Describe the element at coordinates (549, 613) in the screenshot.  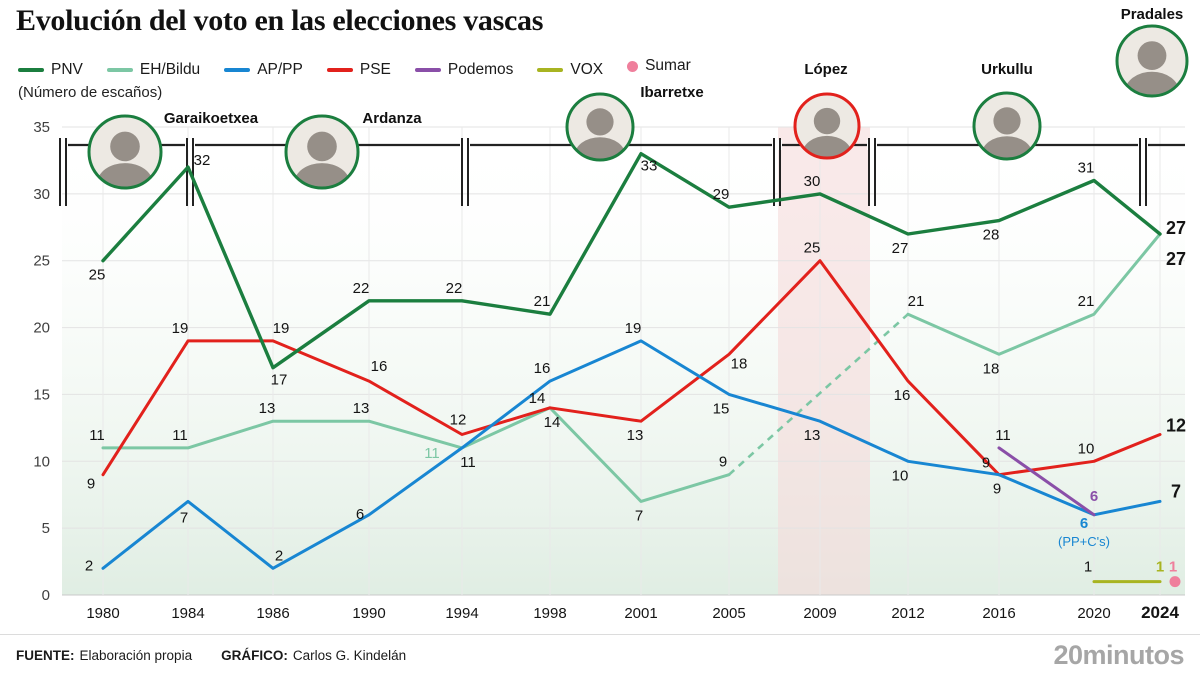
I see `svg-text: 1998` at that location.